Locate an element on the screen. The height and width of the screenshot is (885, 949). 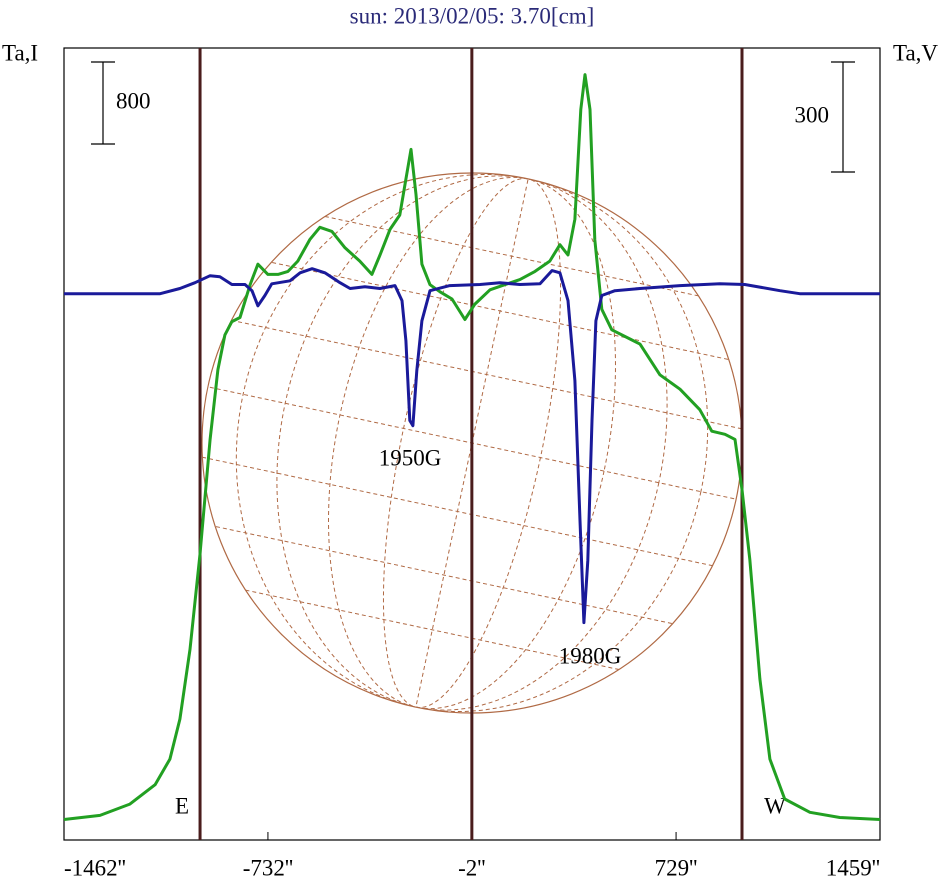
y2-scale-bar-label: 300 is located at coordinates (812, 114).